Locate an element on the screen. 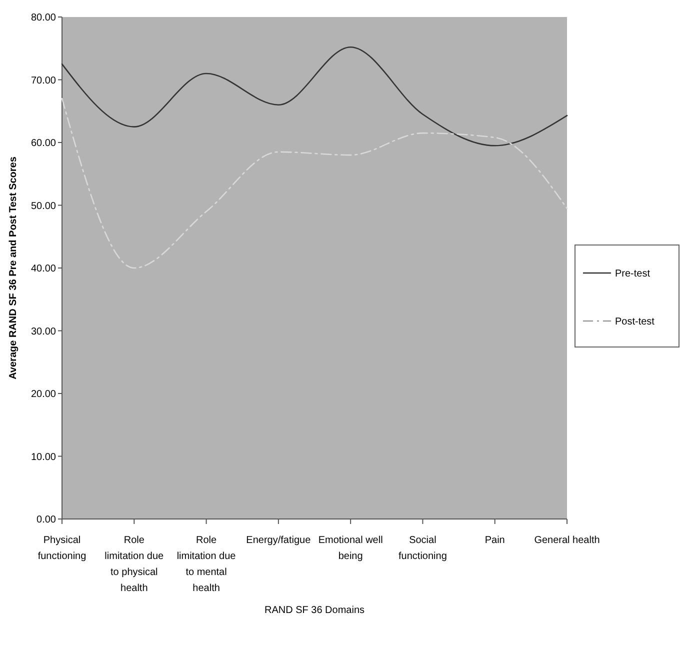 The image size is (685, 658). y-tick-label: 70.00 is located at coordinates (43, 80).